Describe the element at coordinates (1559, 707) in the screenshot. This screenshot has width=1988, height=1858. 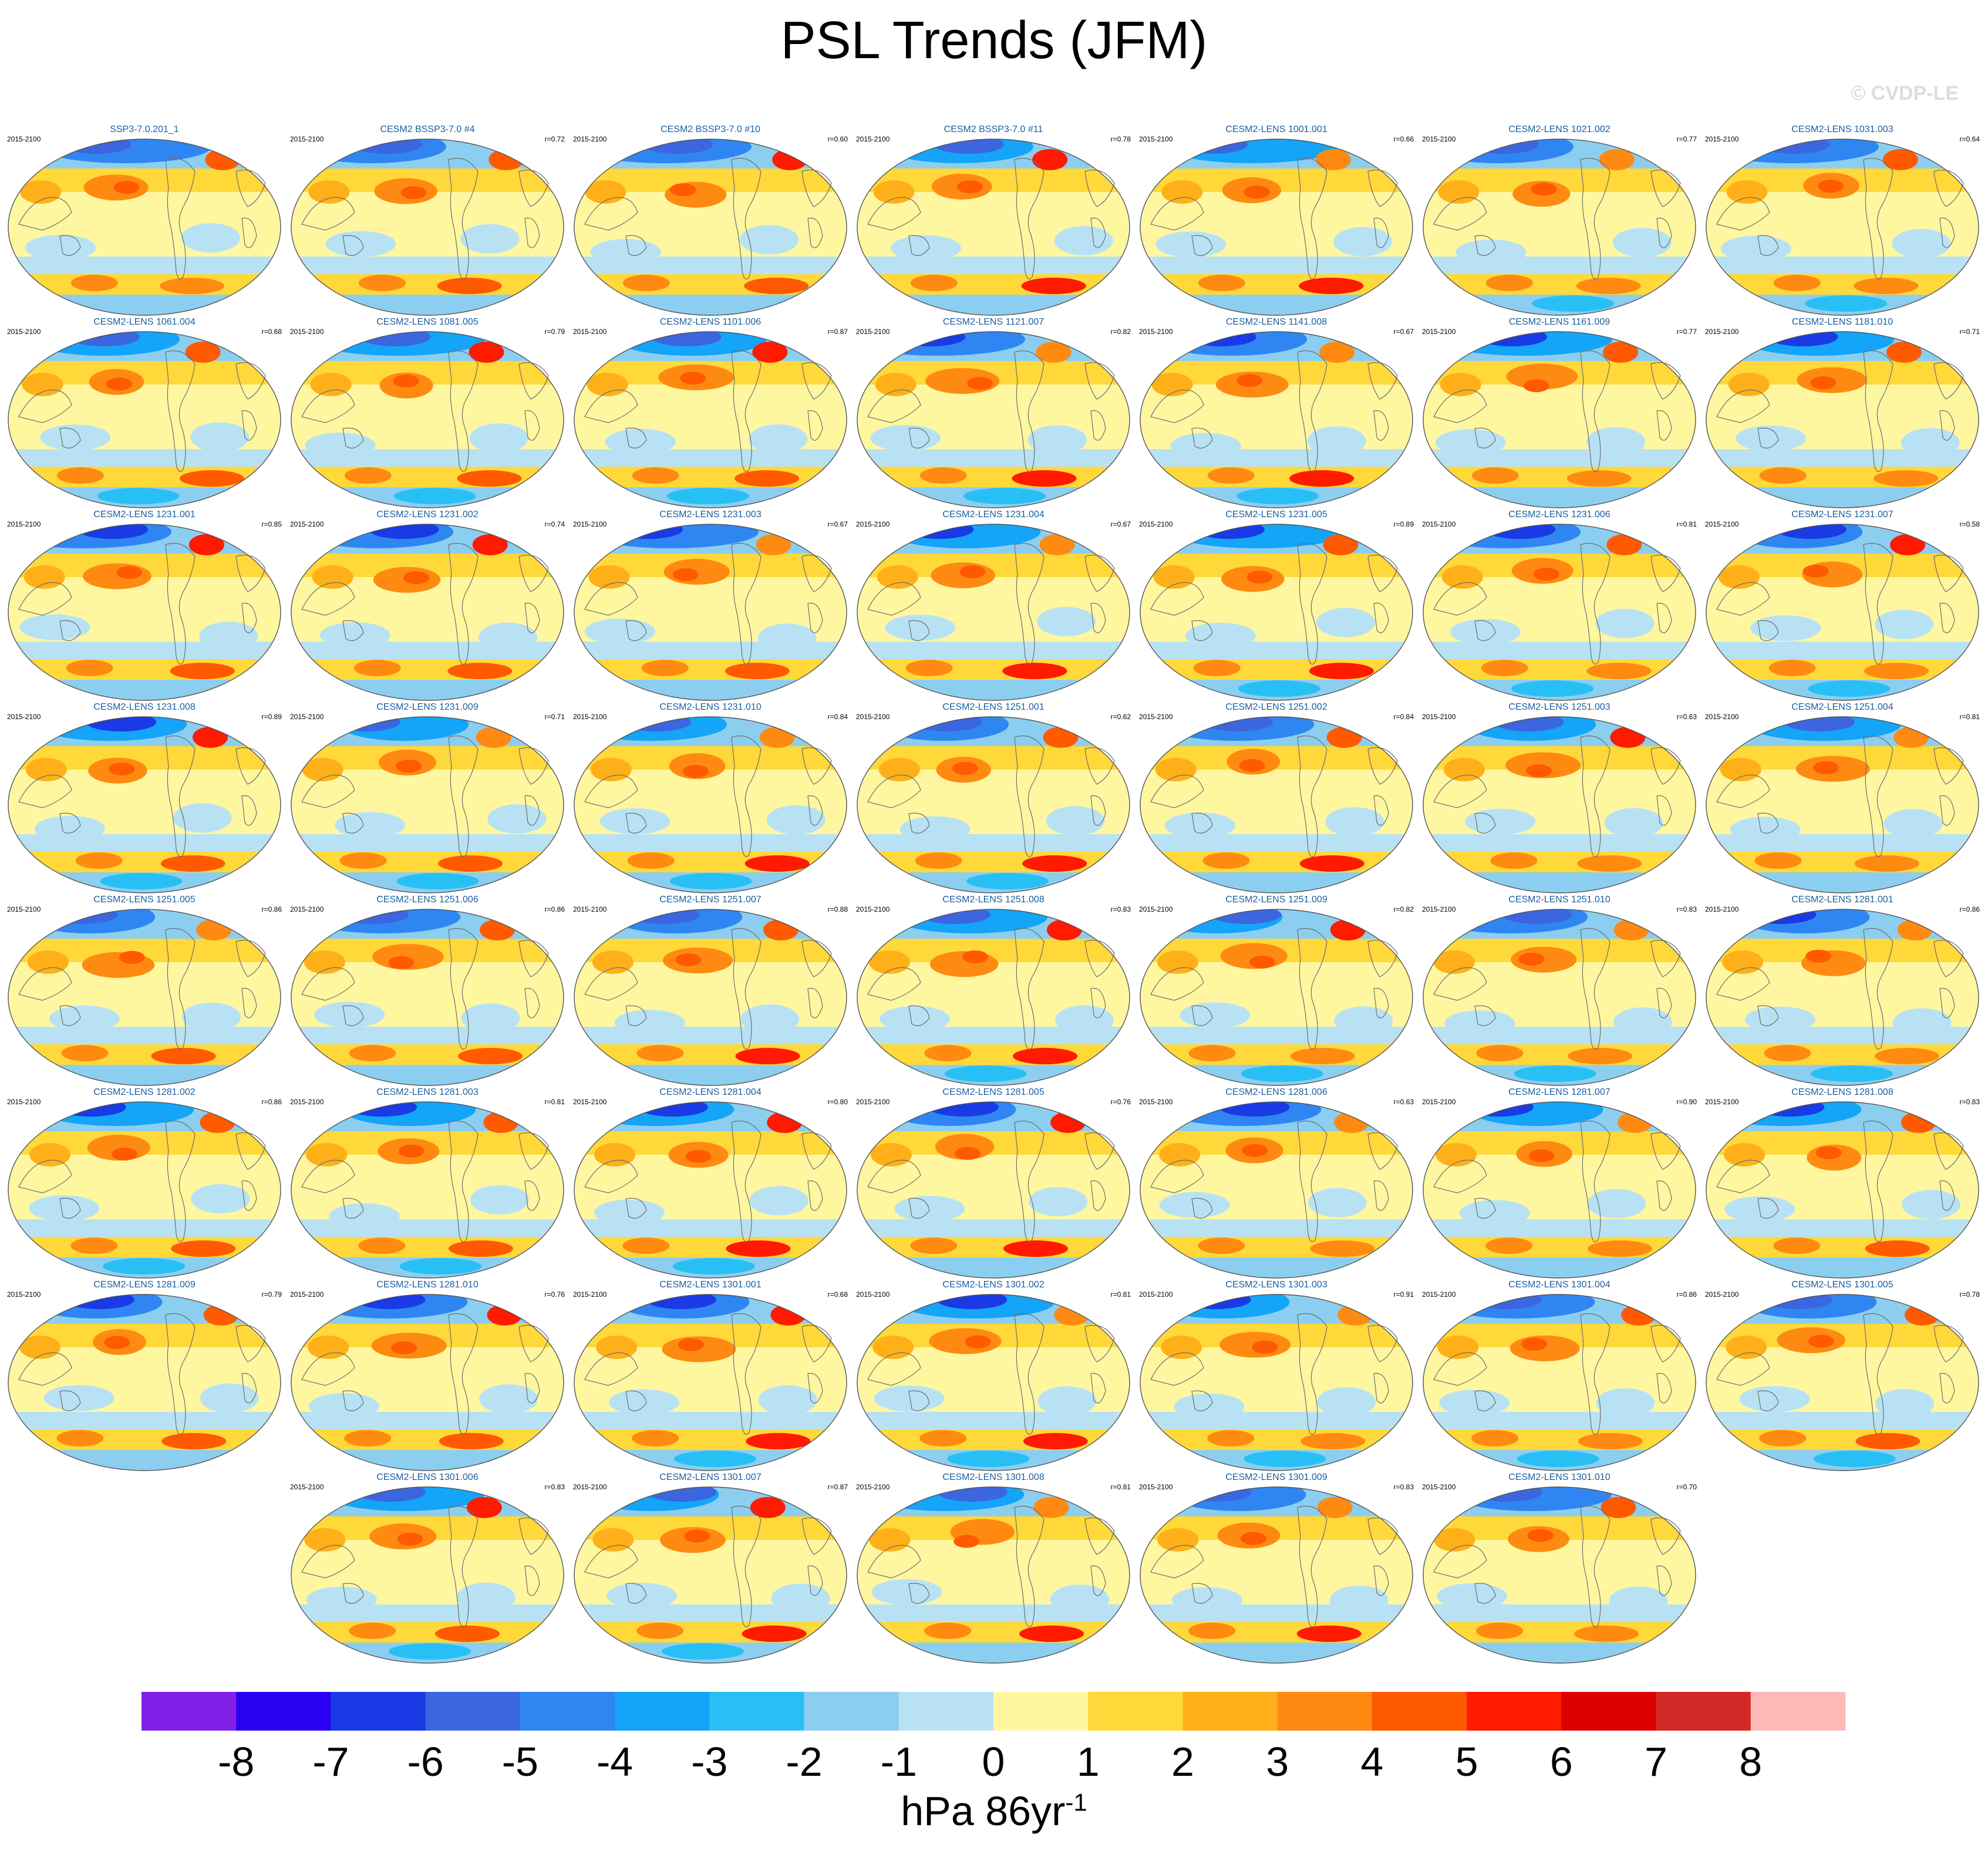
I see `panel-title: CESM2-LENS 1251.003` at that location.